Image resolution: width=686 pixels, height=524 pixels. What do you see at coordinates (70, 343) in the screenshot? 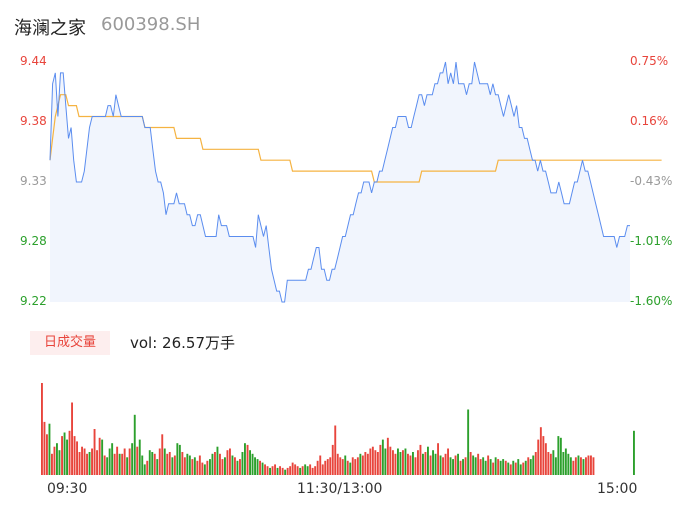
I see `daily-volume-badge: 日成交量` at bounding box center [70, 343].